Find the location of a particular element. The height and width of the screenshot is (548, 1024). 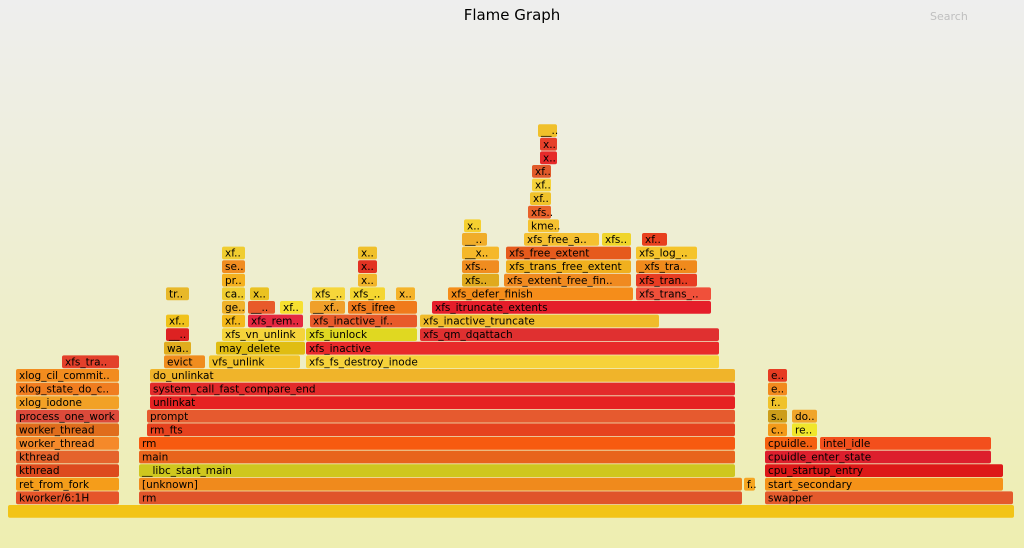

flame-frame: rm is located at coordinates (440, 497).